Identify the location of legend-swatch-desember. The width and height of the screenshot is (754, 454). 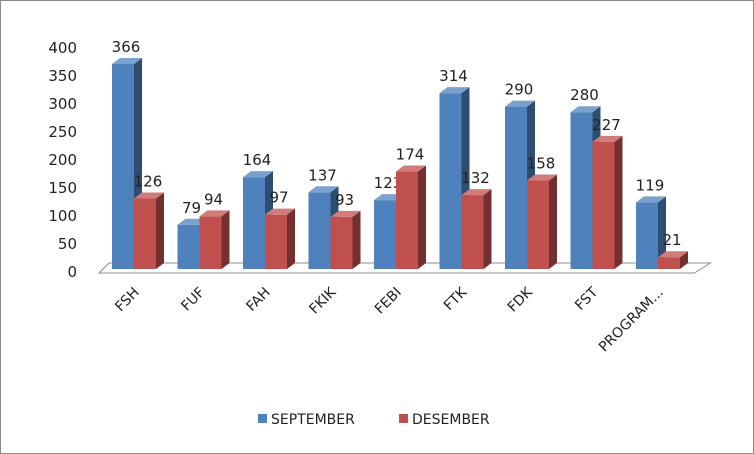
(403, 418).